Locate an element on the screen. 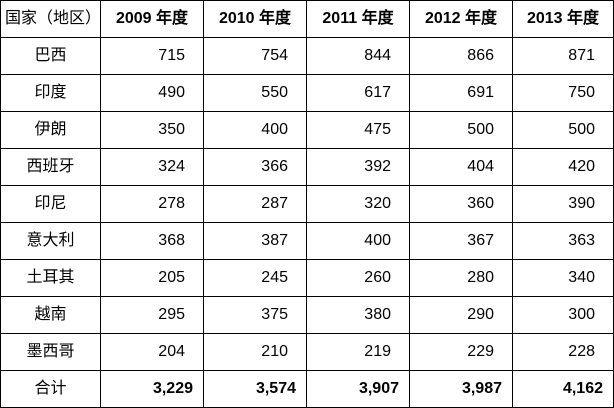 This screenshot has width=614, height=408. header-year-2013: 2013 年度 is located at coordinates (563, 19).